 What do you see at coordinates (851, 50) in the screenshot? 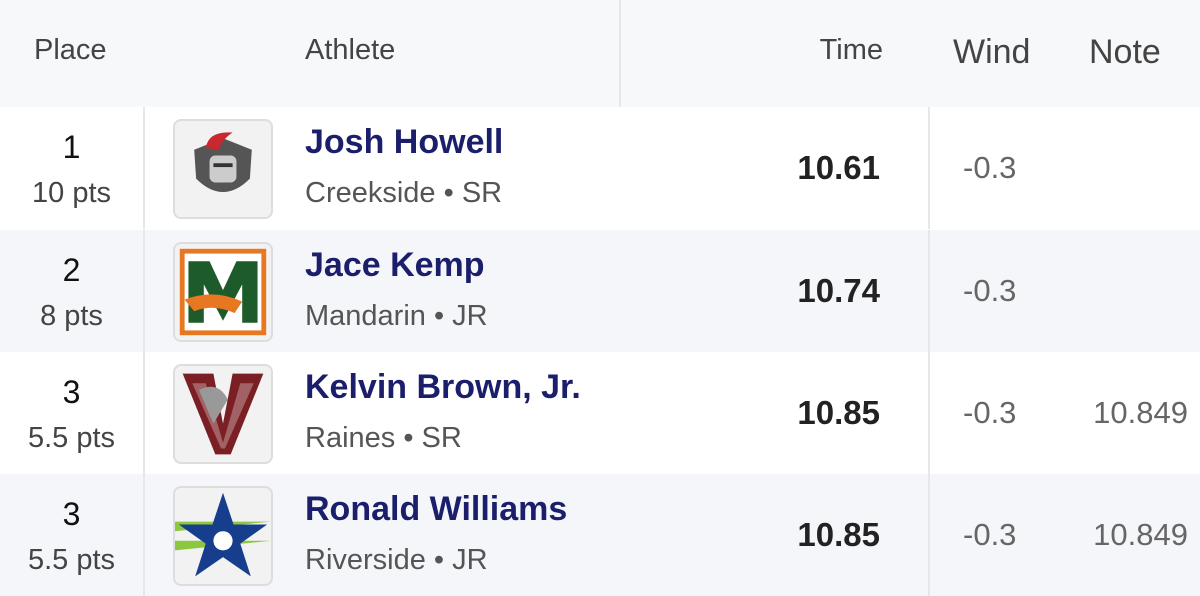
I see `header-time: Time` at bounding box center [851, 50].